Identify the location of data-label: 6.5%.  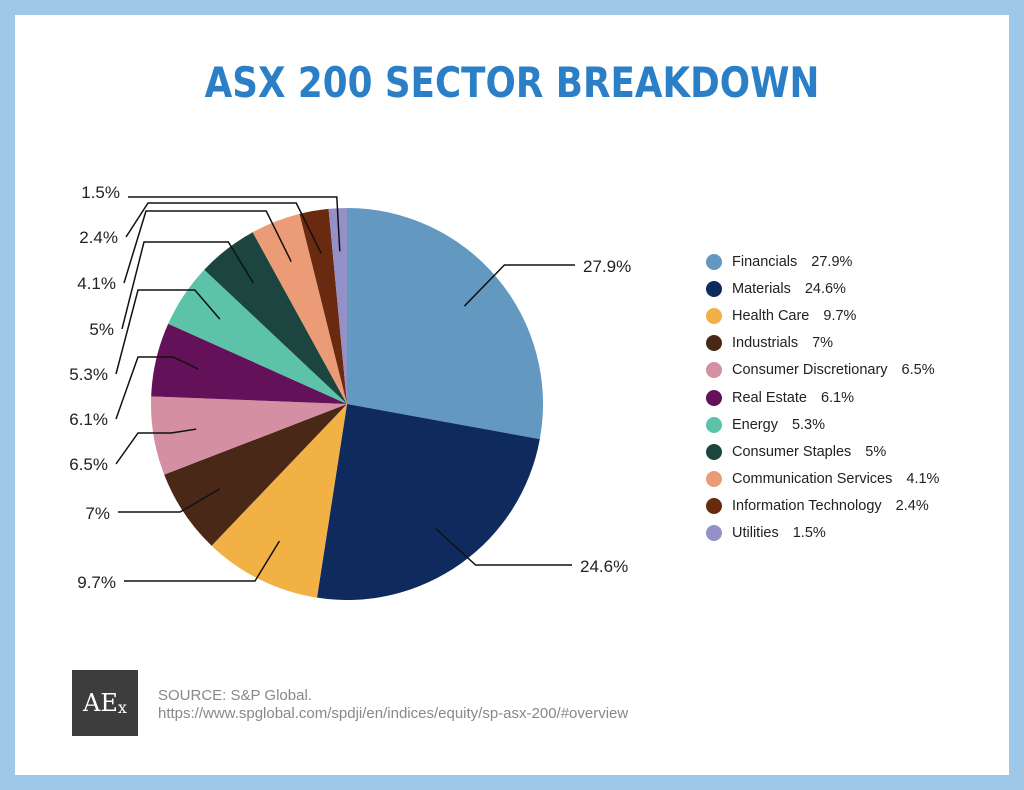
(88, 464).